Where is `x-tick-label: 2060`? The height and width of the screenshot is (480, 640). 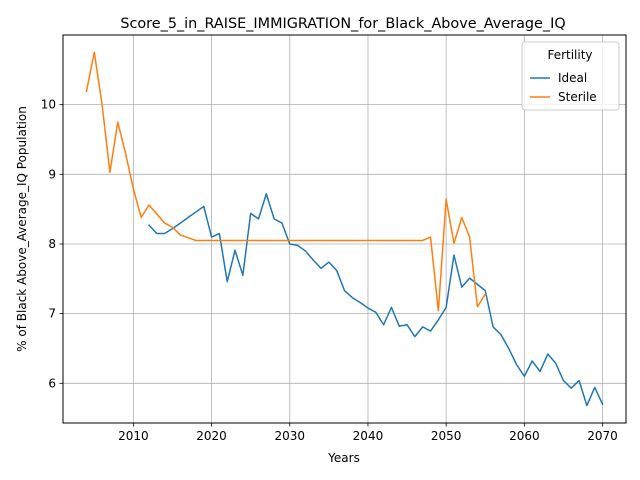
x-tick-label: 2060 is located at coordinates (524, 436).